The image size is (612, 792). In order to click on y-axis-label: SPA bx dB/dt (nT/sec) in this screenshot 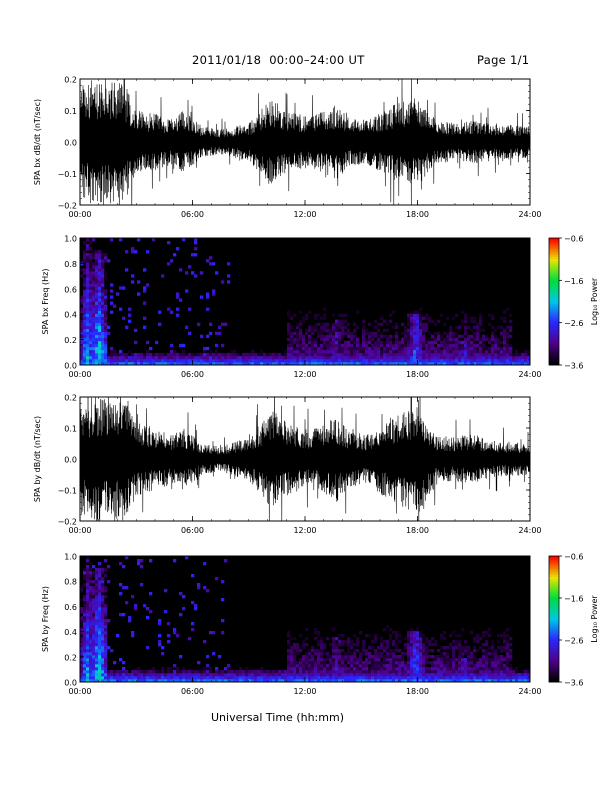, I will do `click(37, 142)`.